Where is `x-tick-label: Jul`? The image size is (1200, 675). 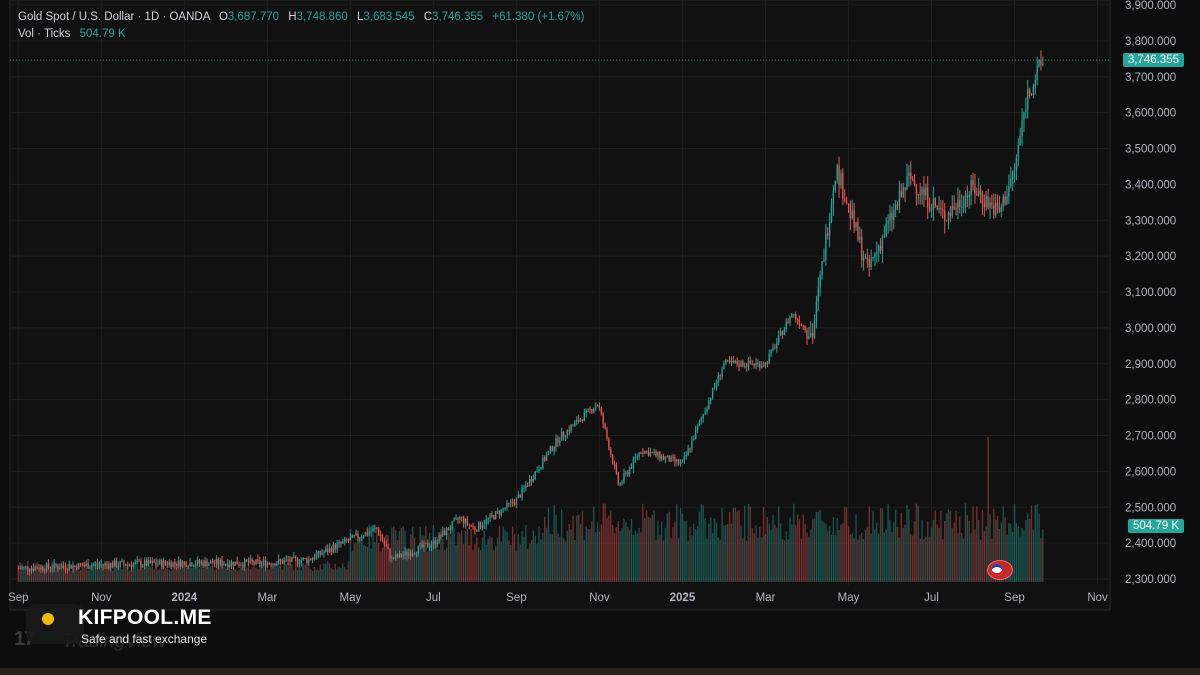
x-tick-label: Jul is located at coordinates (433, 598).